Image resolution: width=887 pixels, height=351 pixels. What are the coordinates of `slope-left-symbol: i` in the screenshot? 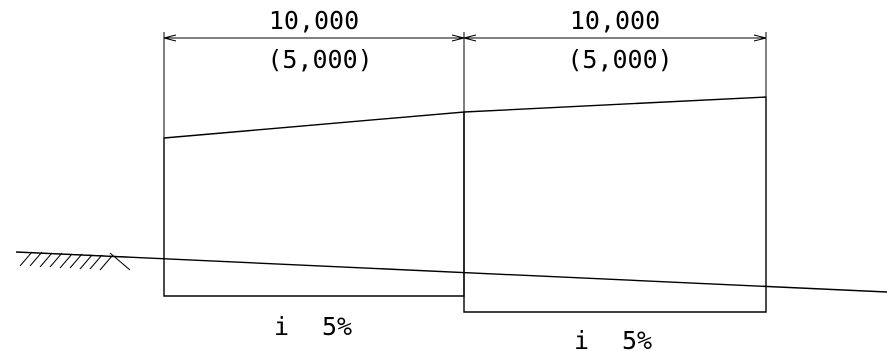 It's located at (281, 326).